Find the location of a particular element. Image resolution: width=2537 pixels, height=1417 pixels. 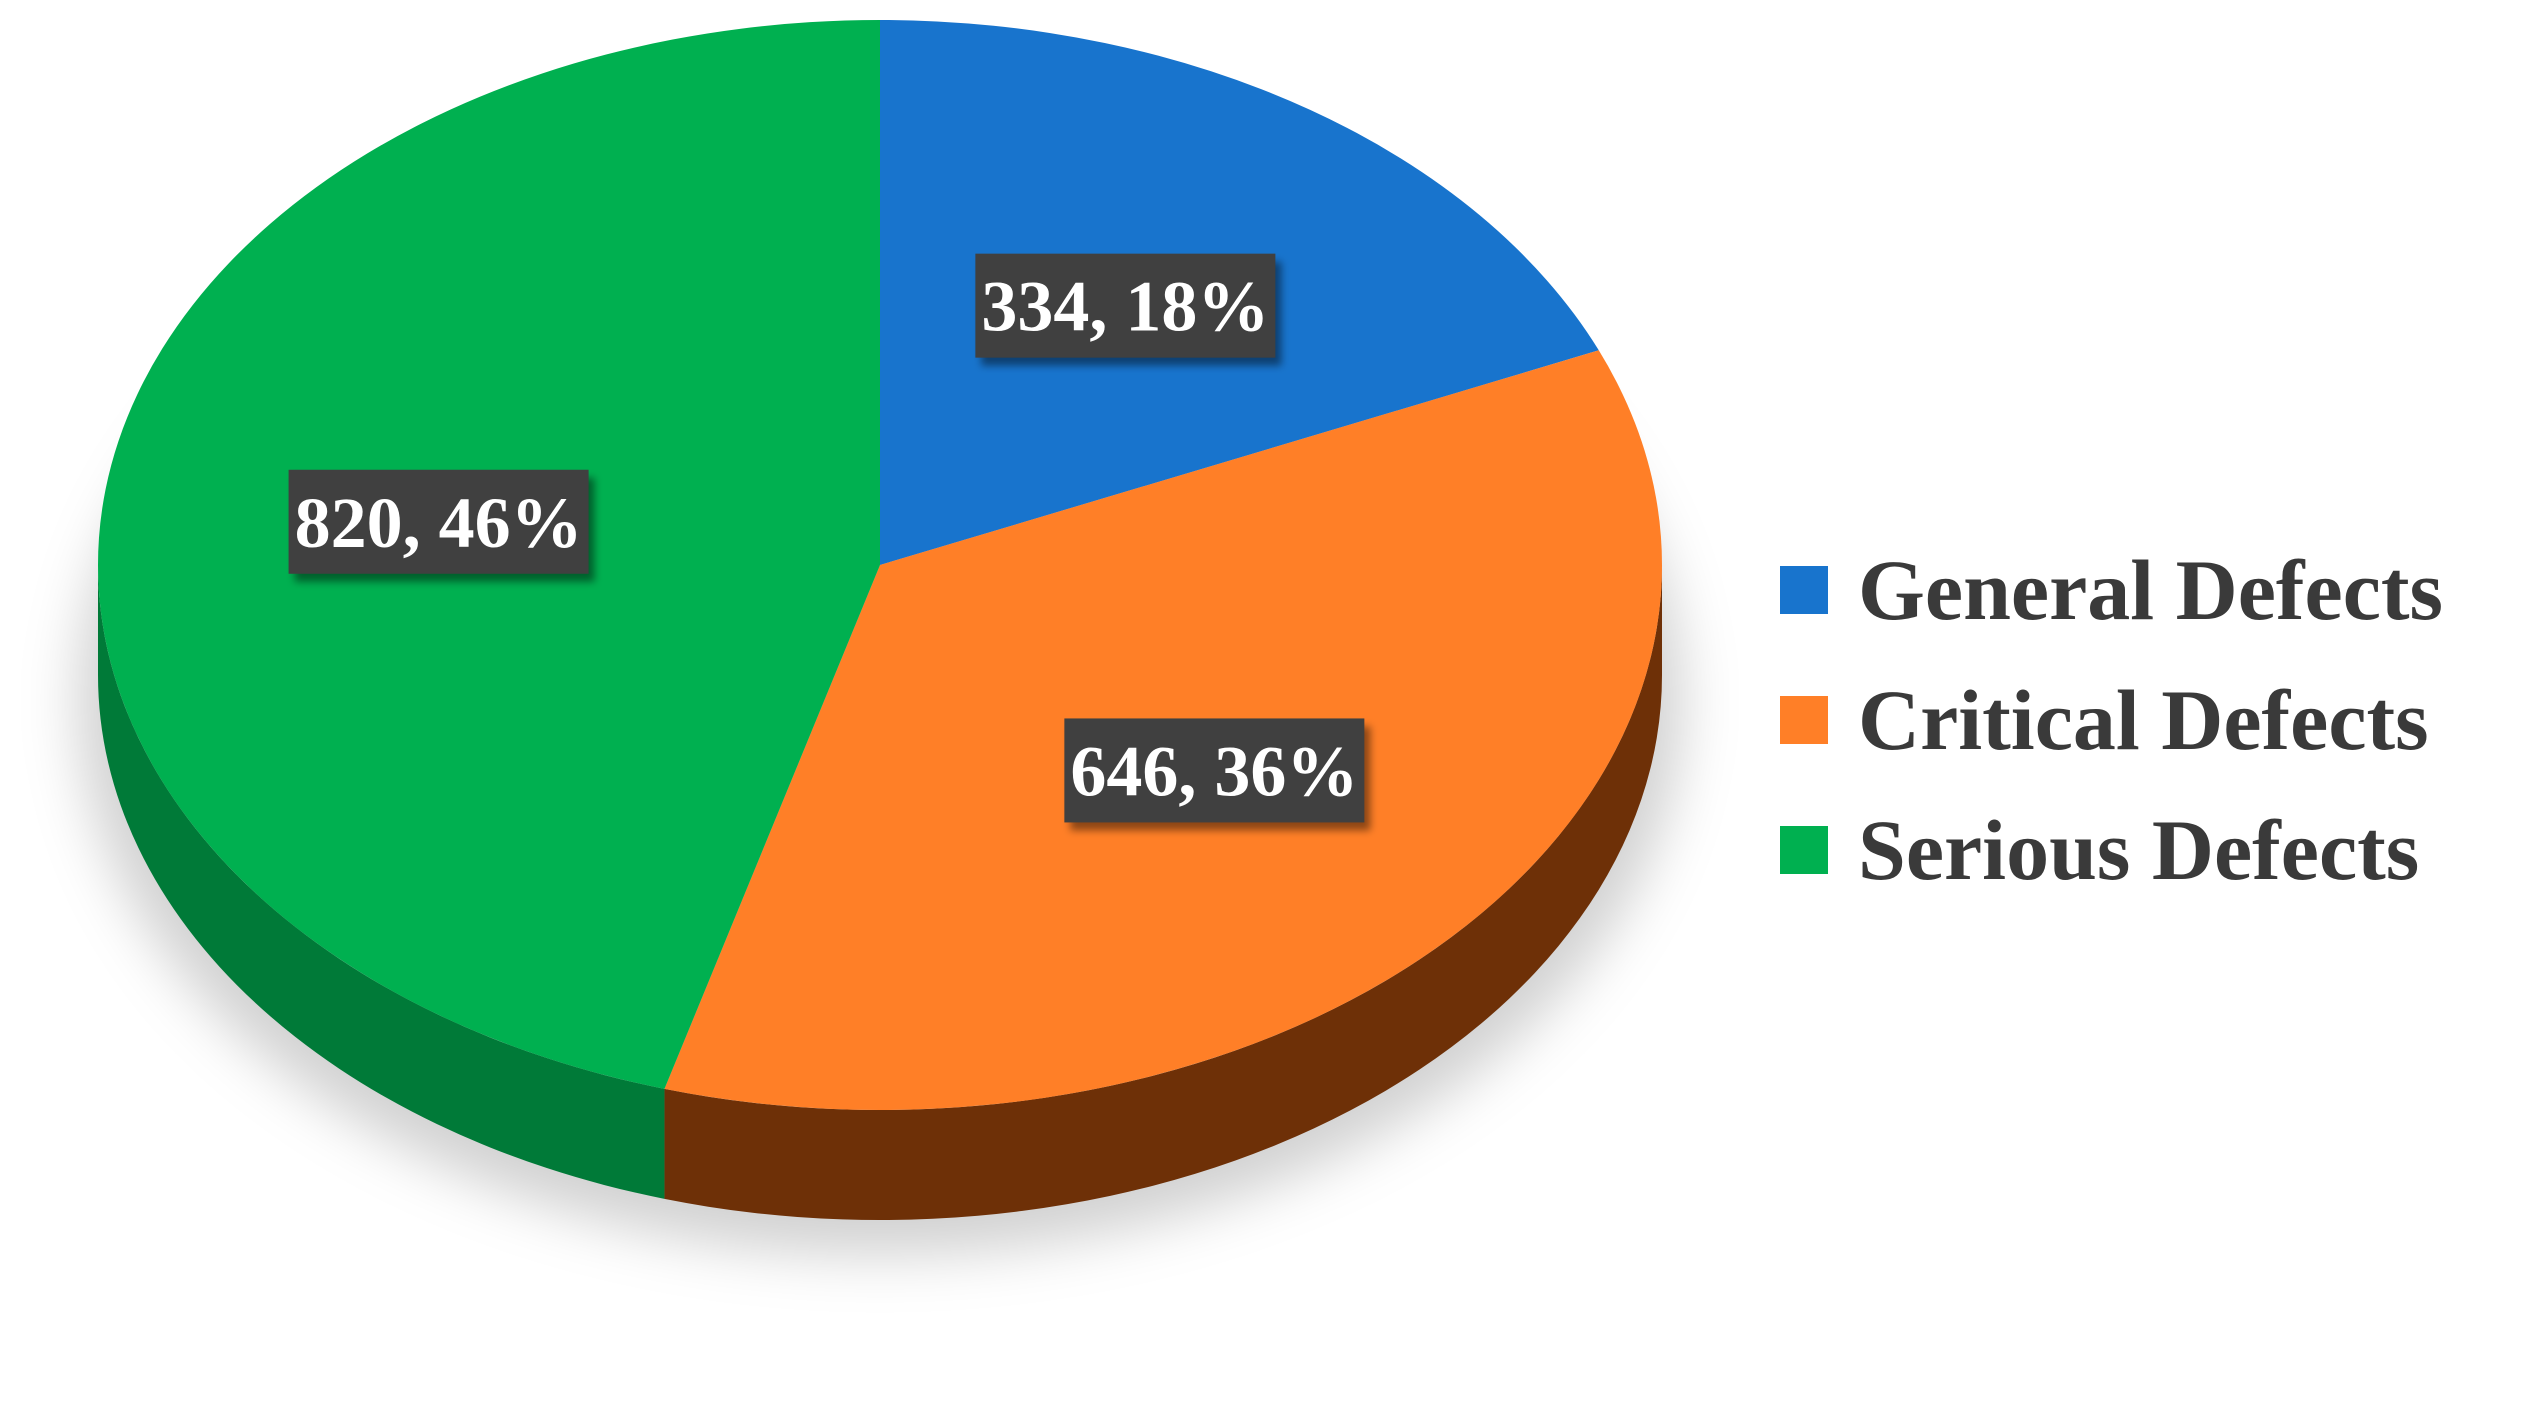

data-label-text: 646, 36% is located at coordinates (1214, 771).